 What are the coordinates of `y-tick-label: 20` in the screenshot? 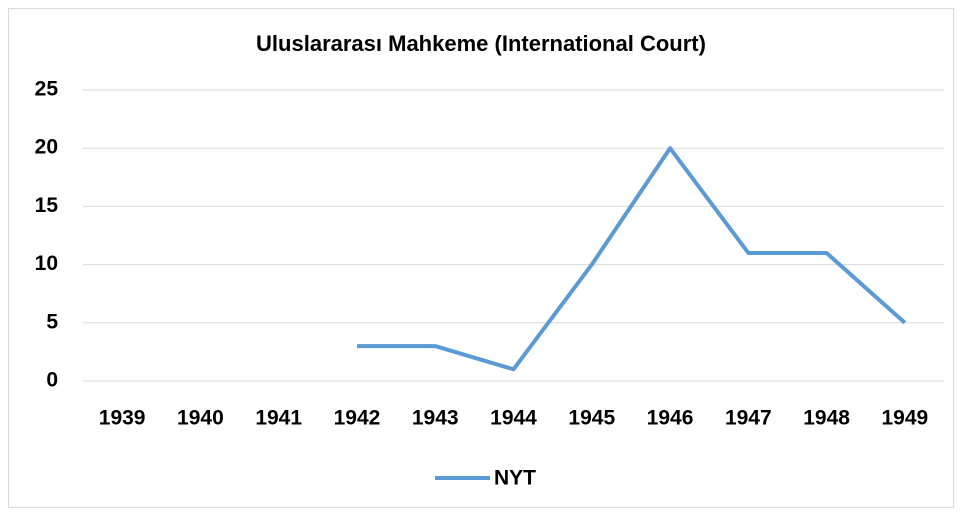 It's located at (46, 147).